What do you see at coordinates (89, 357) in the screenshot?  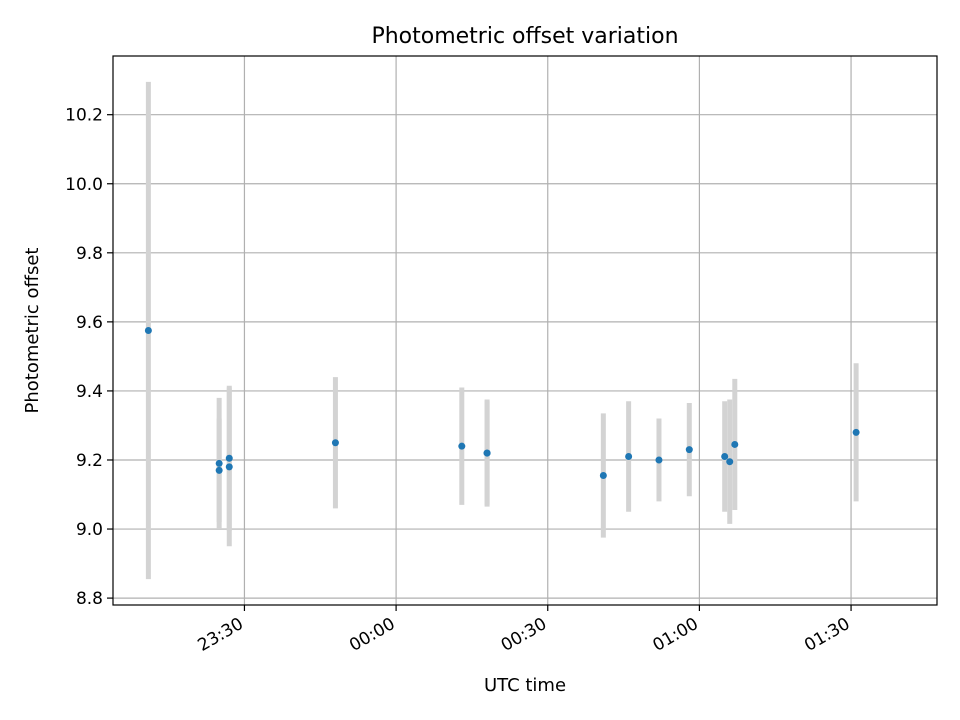 I see `y-axis-ticks: 8.8 9.0 9.2 9.4 9.6 9.8 10.0 10.2` at bounding box center [89, 357].